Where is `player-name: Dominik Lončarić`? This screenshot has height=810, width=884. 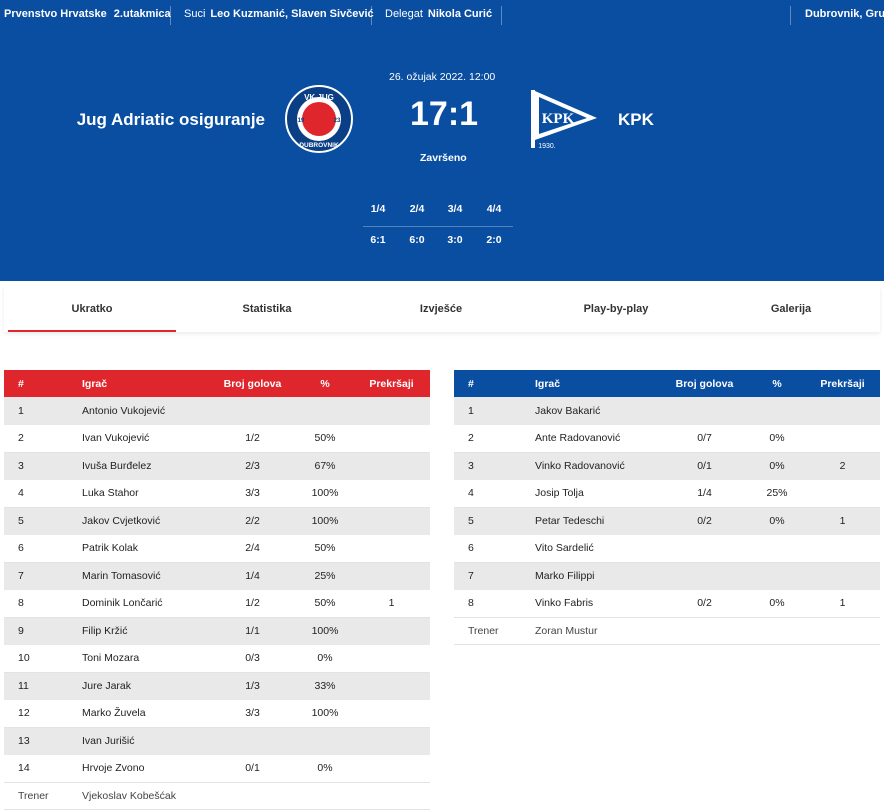 player-name: Dominik Lončarić is located at coordinates (145, 603).